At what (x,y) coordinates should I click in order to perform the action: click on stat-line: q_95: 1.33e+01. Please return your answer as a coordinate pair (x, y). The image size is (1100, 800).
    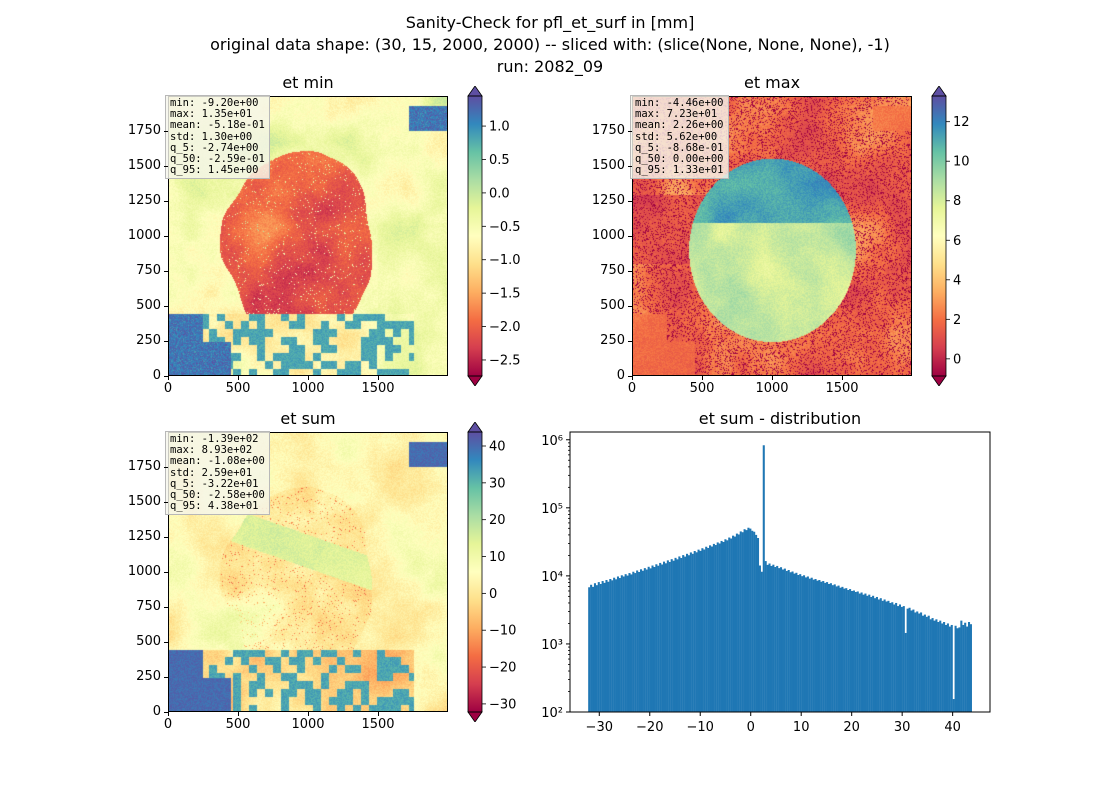
    Looking at the image, I should click on (679, 170).